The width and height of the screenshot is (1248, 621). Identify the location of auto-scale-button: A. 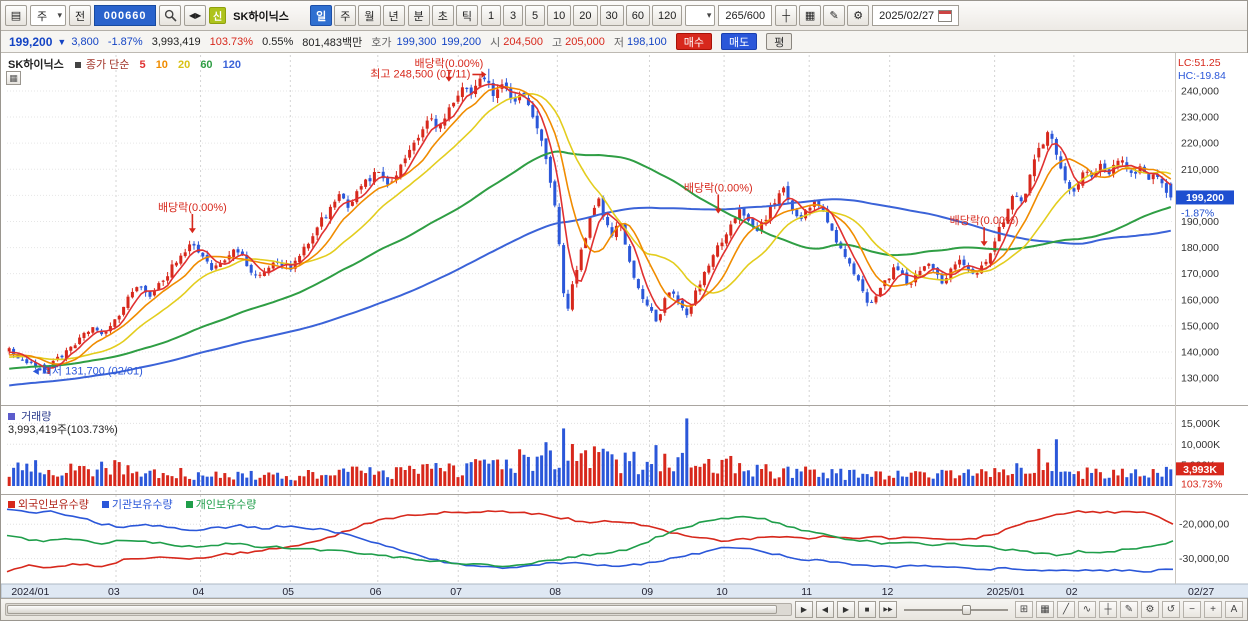
(1234, 609).